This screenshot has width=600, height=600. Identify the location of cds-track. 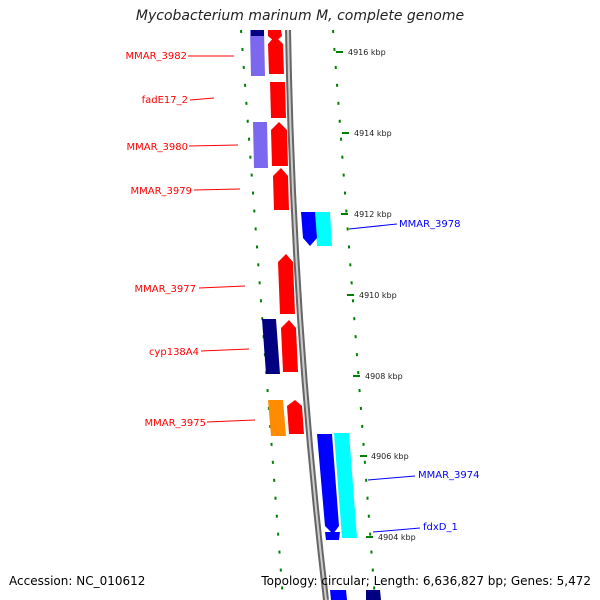
(307, 315).